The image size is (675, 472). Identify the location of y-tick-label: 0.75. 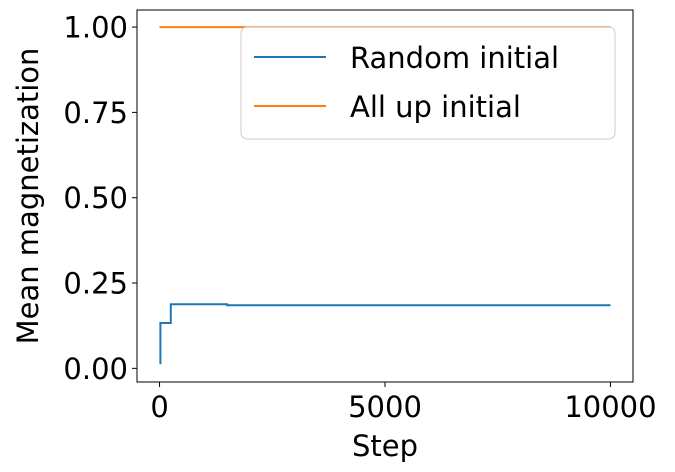
(95, 113).